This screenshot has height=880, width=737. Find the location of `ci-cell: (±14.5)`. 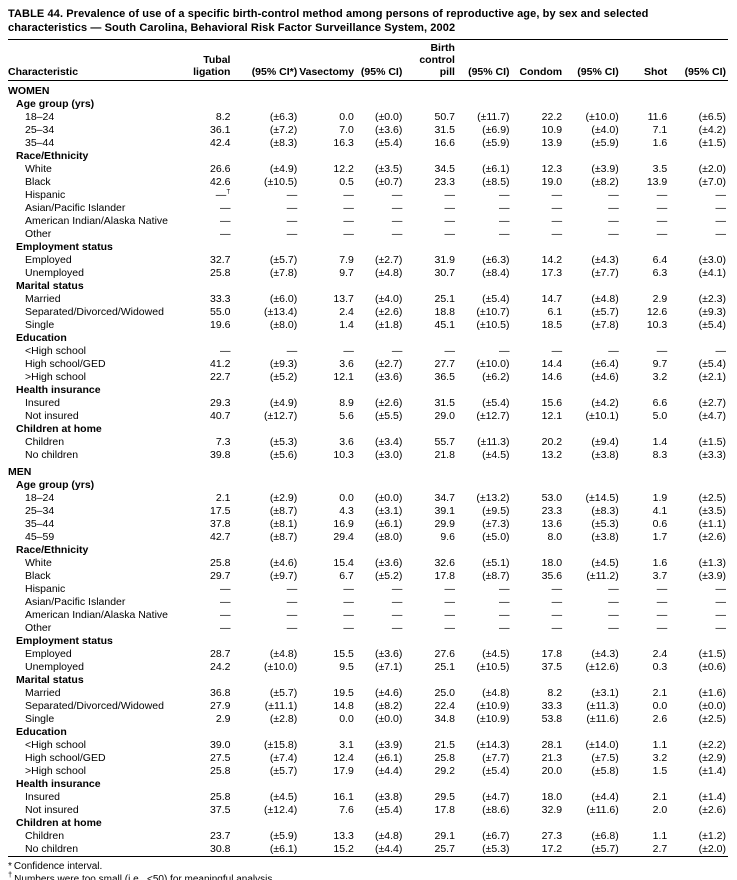

ci-cell: (±14.5) is located at coordinates (602, 497).